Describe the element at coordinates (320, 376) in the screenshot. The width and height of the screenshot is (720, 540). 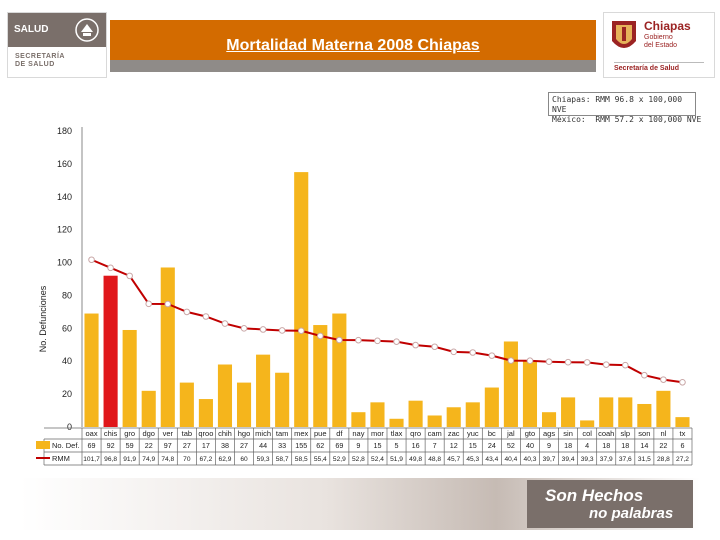
I see `bar-pue` at that location.